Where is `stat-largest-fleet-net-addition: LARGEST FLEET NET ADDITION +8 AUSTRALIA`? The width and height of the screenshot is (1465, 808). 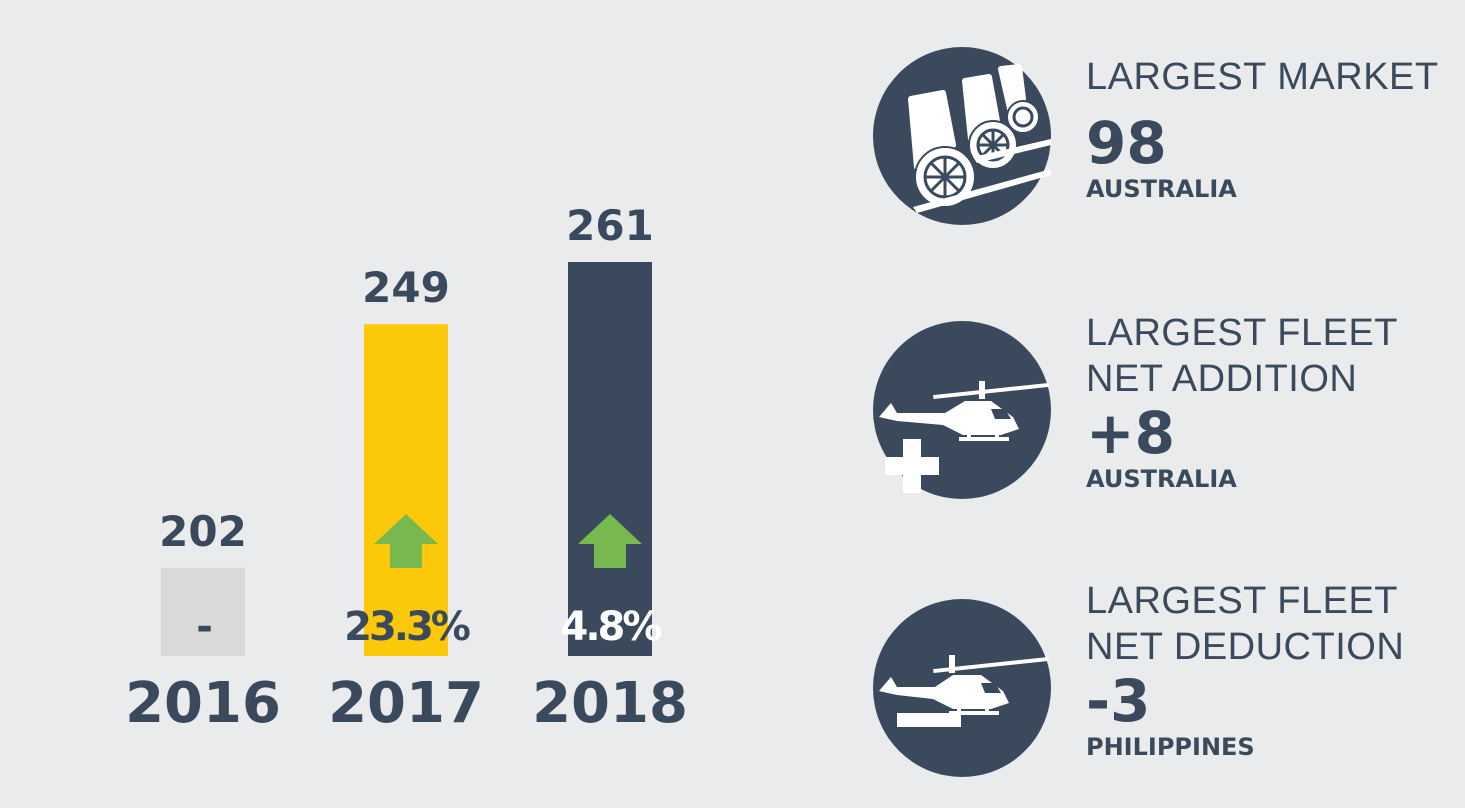
stat-largest-fleet-net-addition: LARGEST FLEET NET ADDITION +8 AUSTRALIA is located at coordinates (1271, 402).